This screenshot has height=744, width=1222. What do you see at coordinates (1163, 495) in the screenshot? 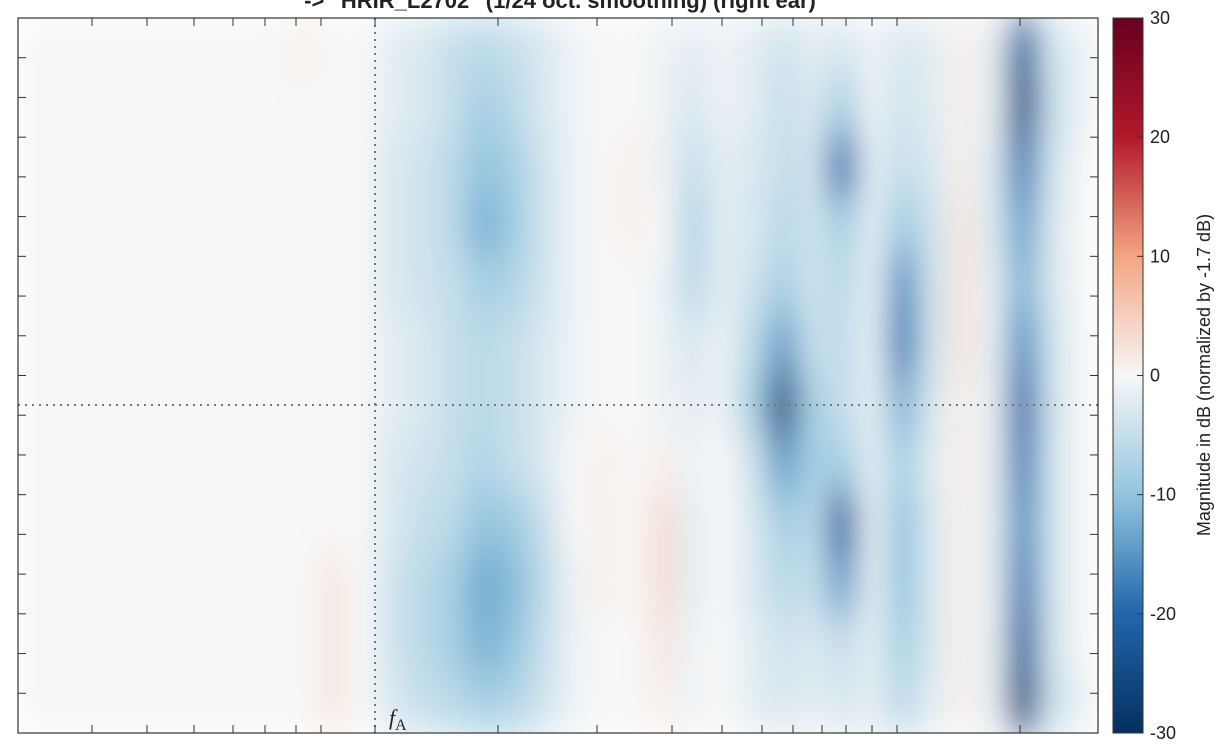
I see `colorbar-tick-label: -10` at bounding box center [1163, 495].